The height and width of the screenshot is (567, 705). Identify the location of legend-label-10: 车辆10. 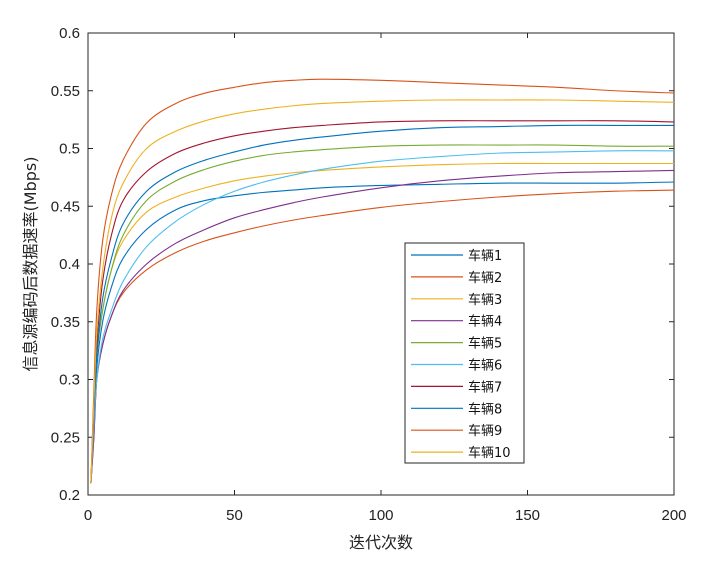
(489, 453).